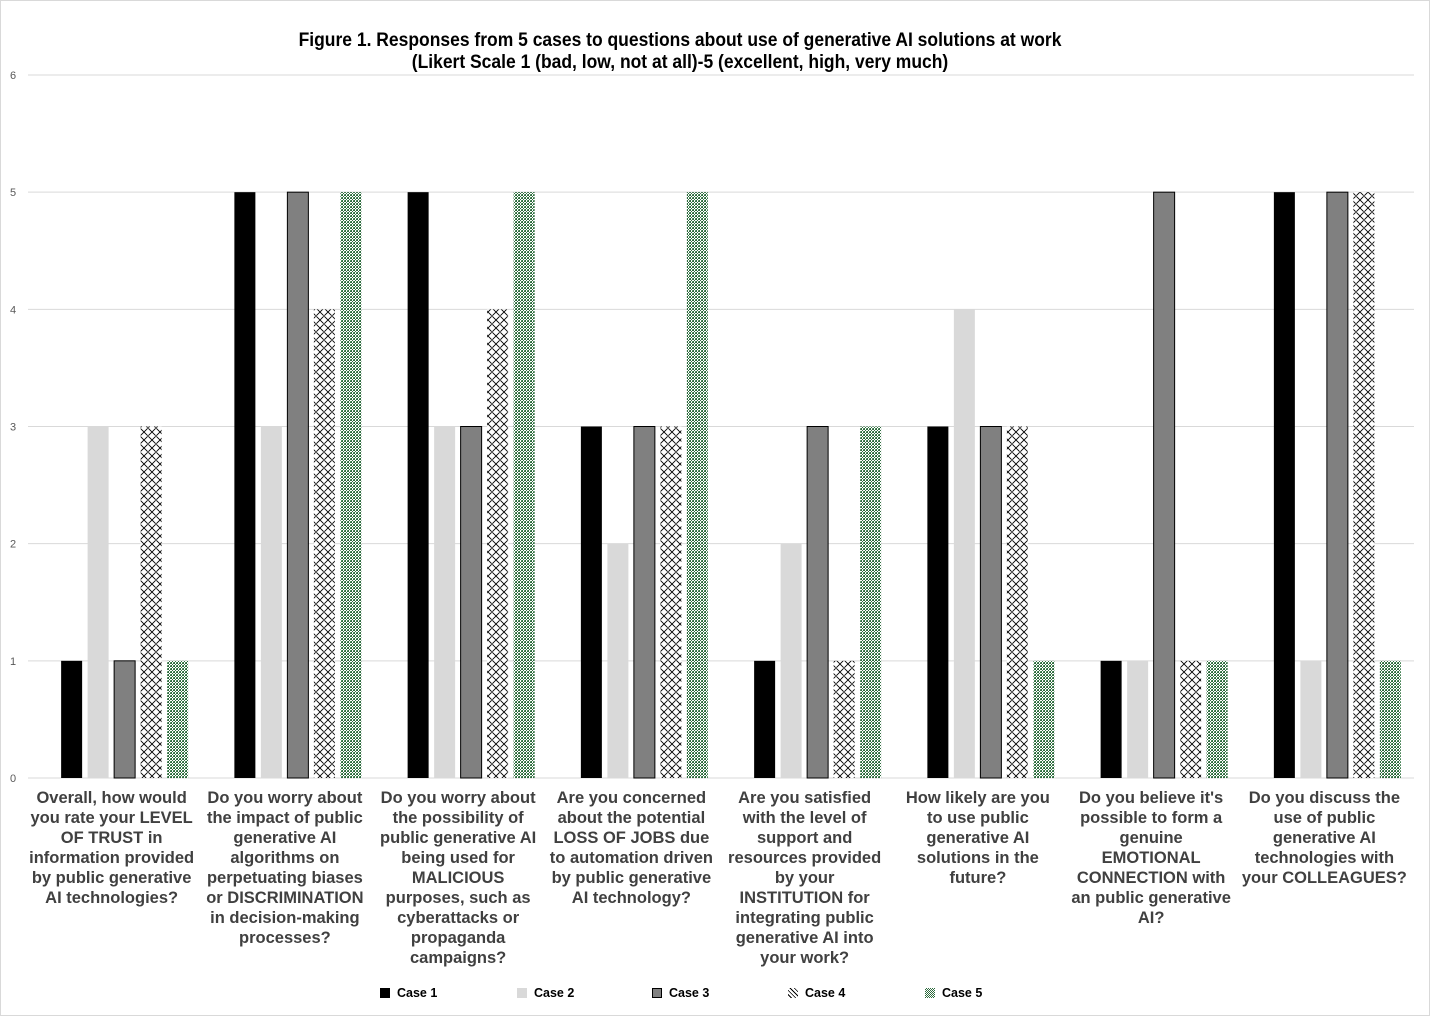  Describe the element at coordinates (13, 545) in the screenshot. I see `y-tick-label: 2` at that location.